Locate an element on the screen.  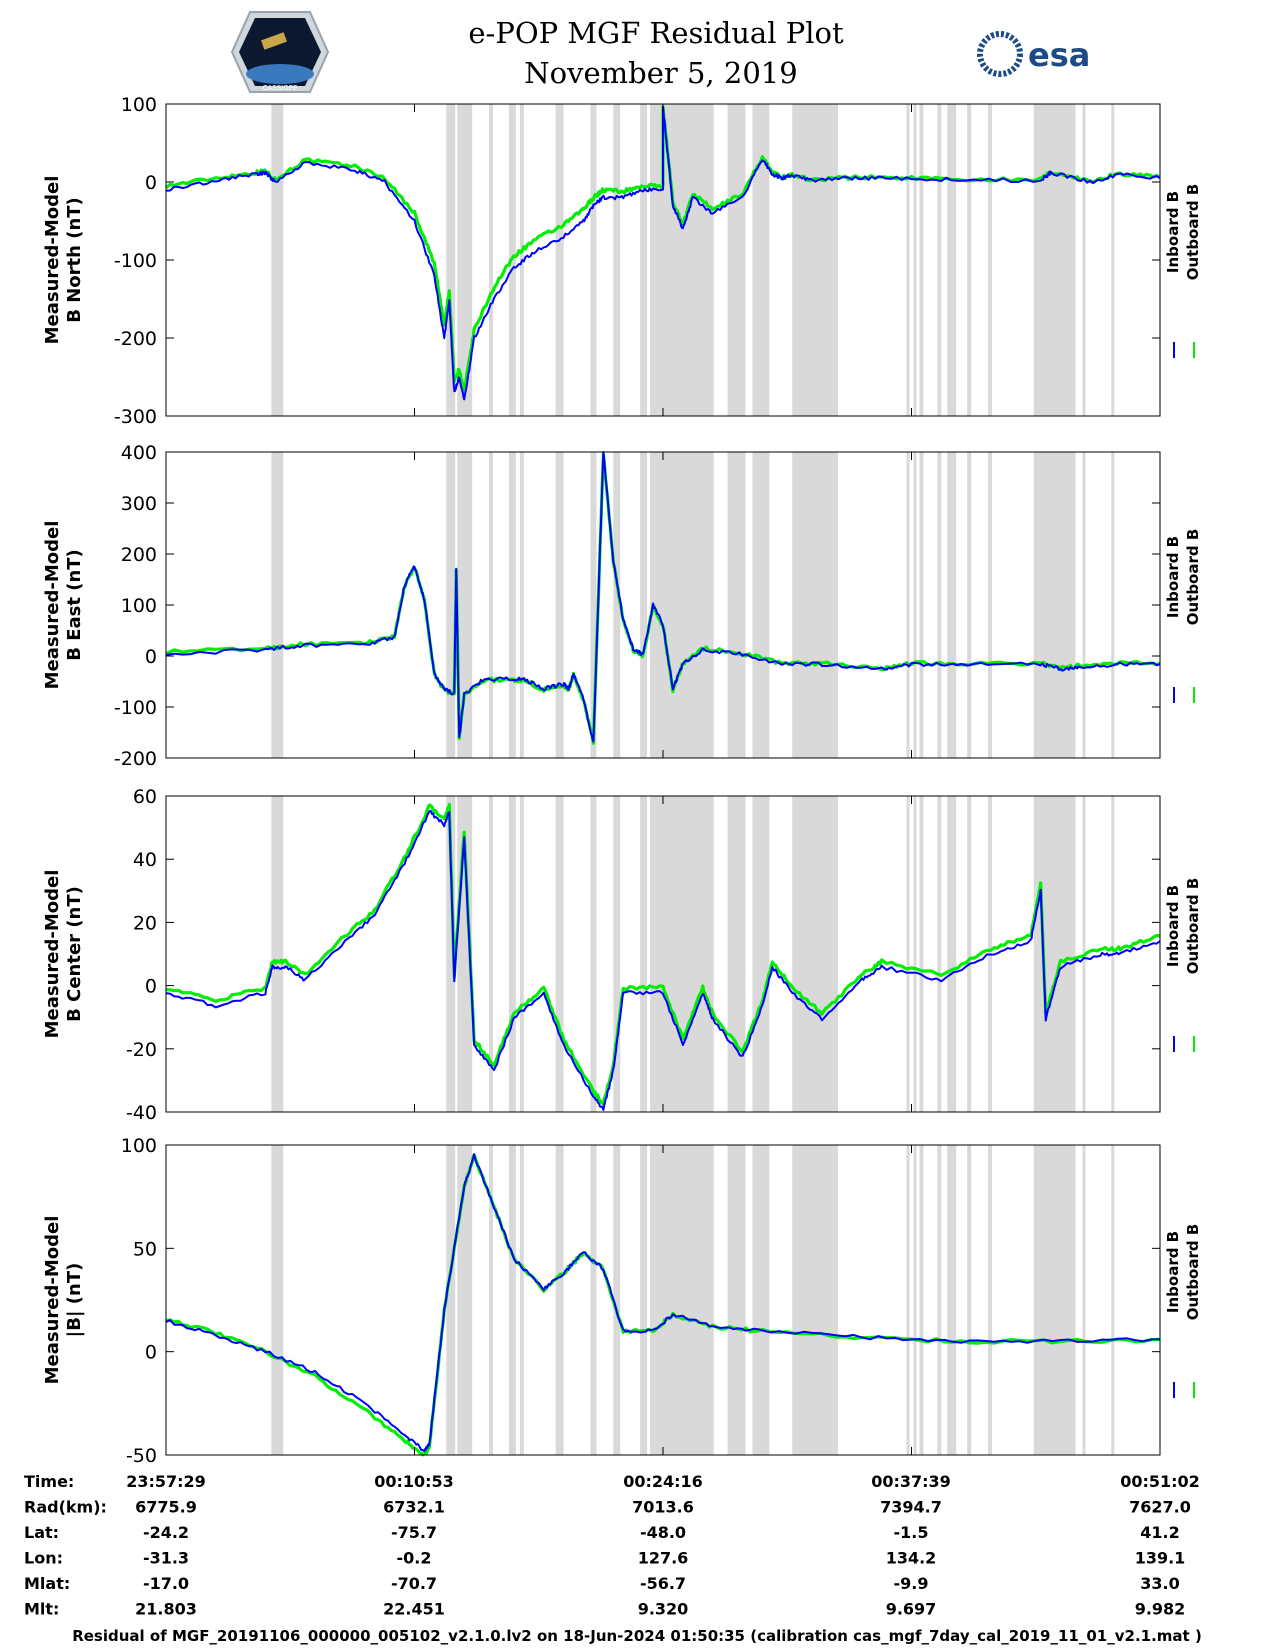
y-tick-label: 60 is located at coordinates (145, 797).